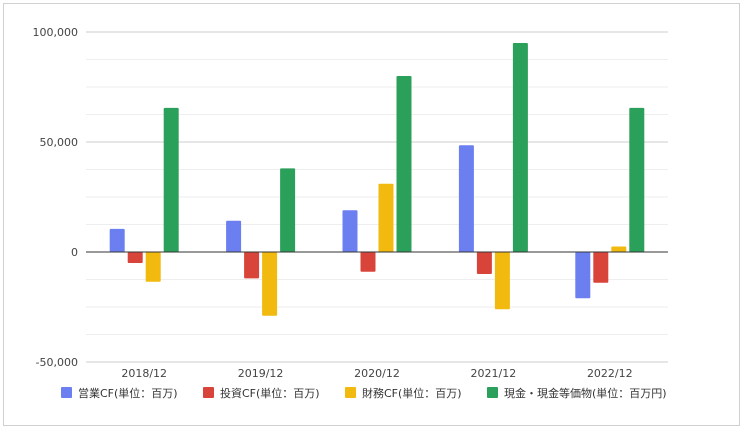  I want to click on x-tick-label: 2021/12, so click(494, 373).